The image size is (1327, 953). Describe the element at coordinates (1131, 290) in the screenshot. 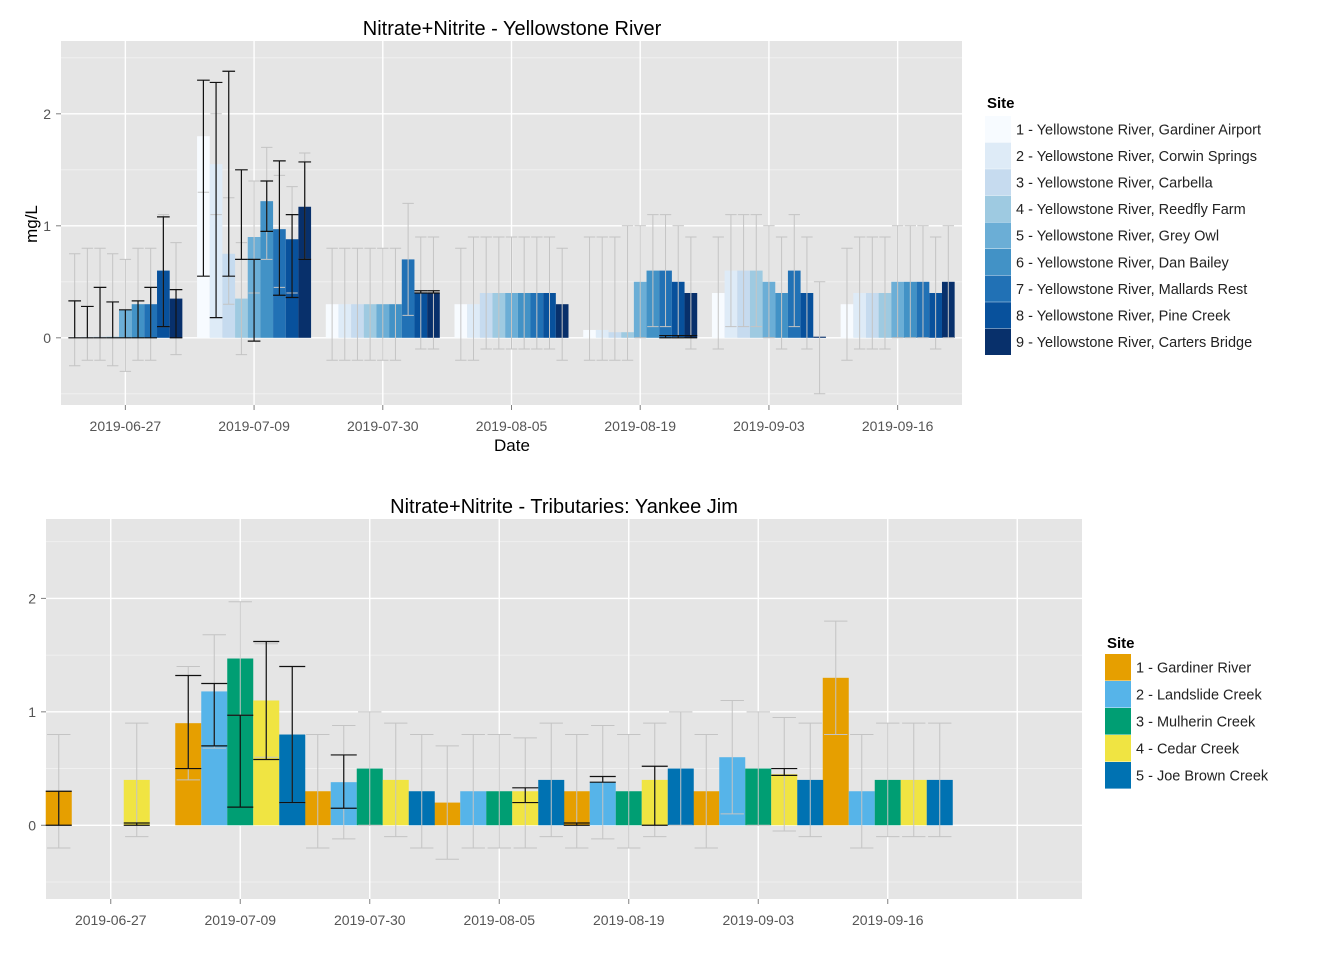

I see `chart1-legend-label: 7 - Yellowstone River, Mallards Rest` at that location.